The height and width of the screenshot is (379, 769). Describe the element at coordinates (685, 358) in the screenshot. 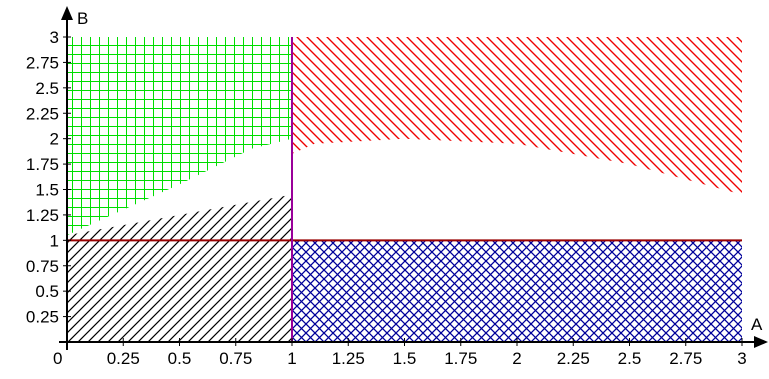

I see `x-tick-label: 2.75` at that location.